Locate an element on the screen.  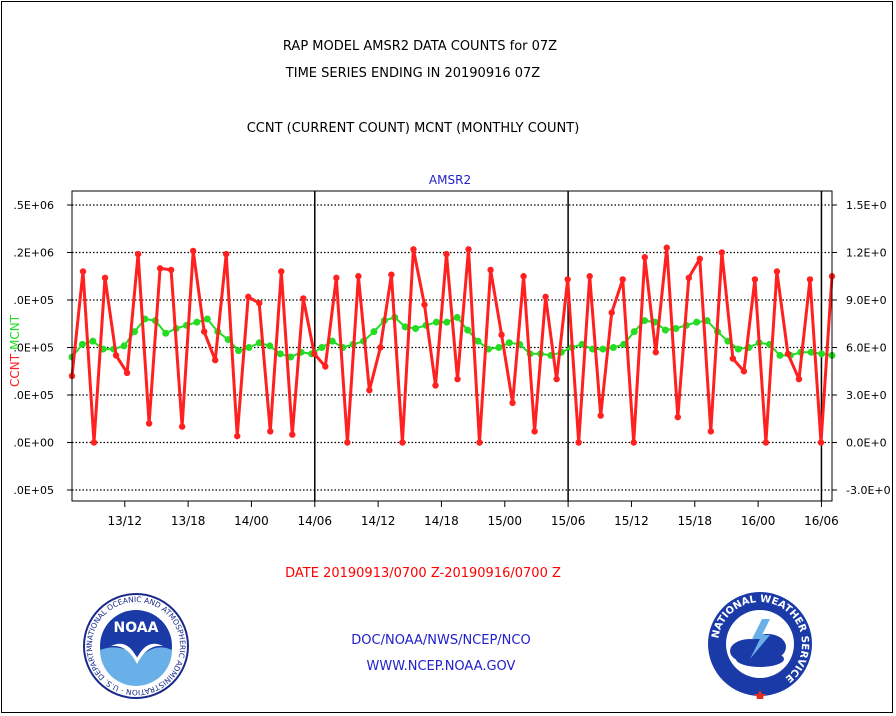
y-tick-label-left: .5E+06 is located at coordinates (33, 205).